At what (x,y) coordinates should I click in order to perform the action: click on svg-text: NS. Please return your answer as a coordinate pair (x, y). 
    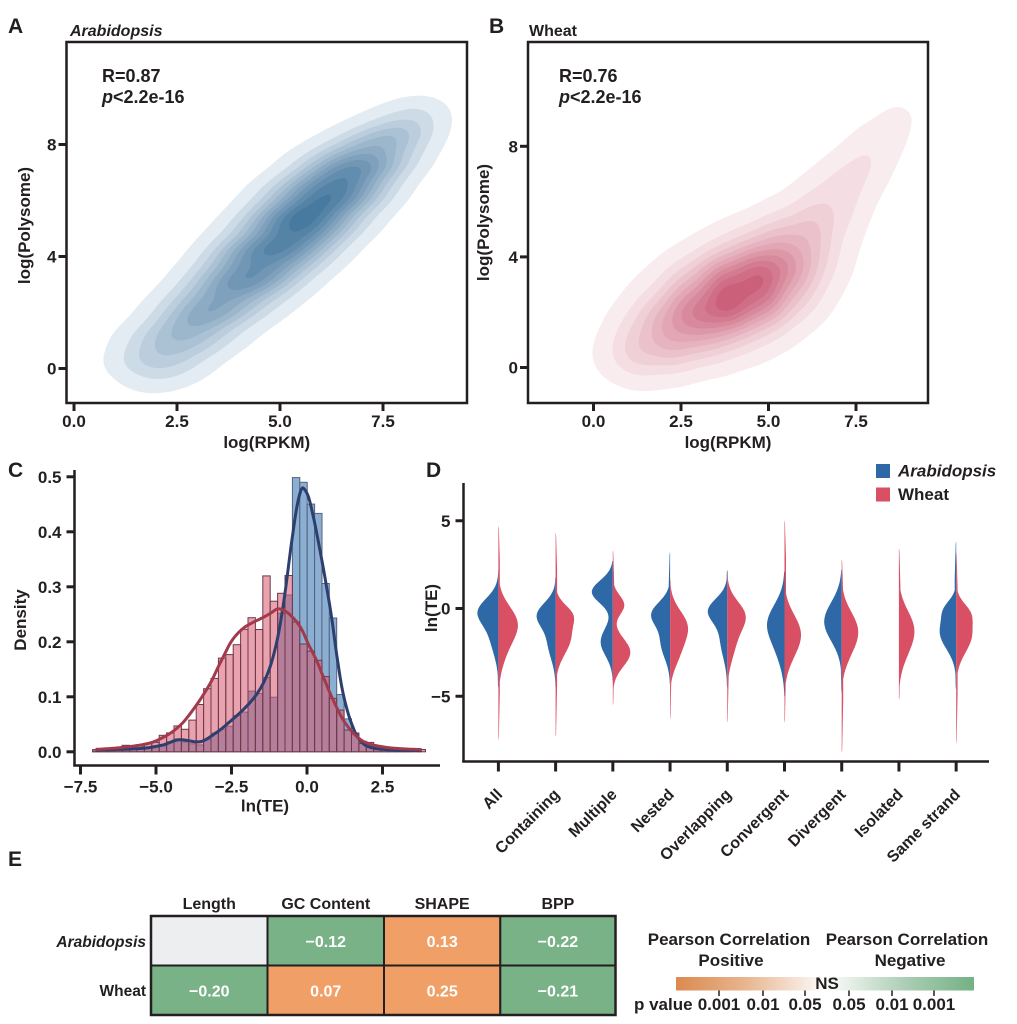
    Looking at the image, I should click on (827, 983).